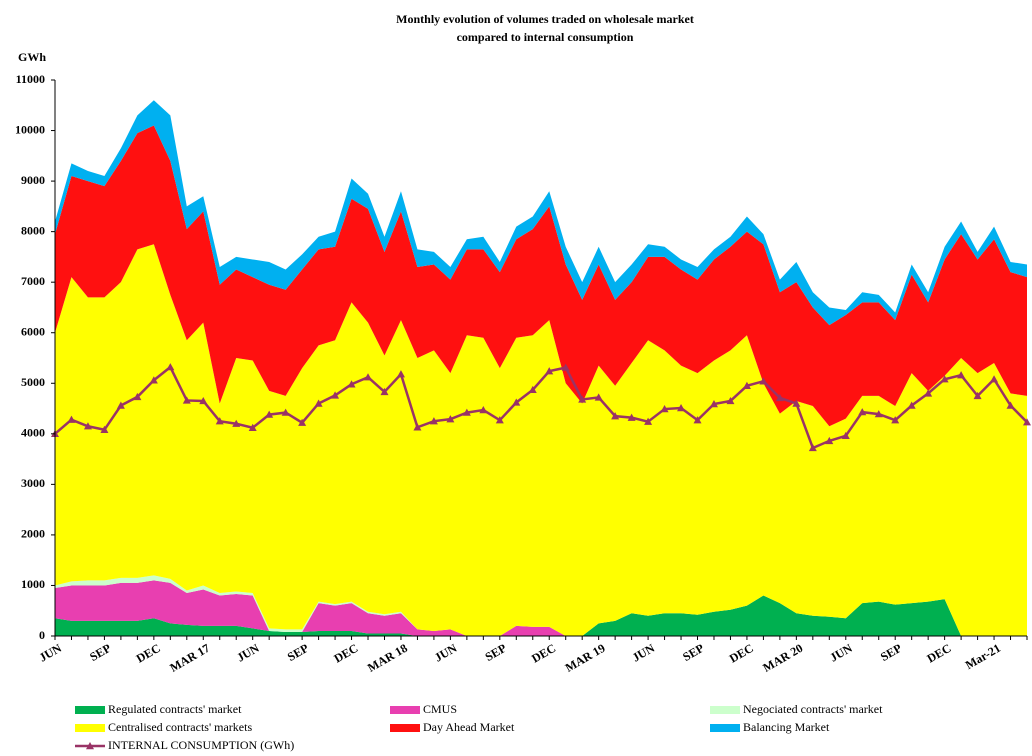 The width and height of the screenshot is (1032, 756). I want to click on y-tick-label: 2000, so click(33, 534).